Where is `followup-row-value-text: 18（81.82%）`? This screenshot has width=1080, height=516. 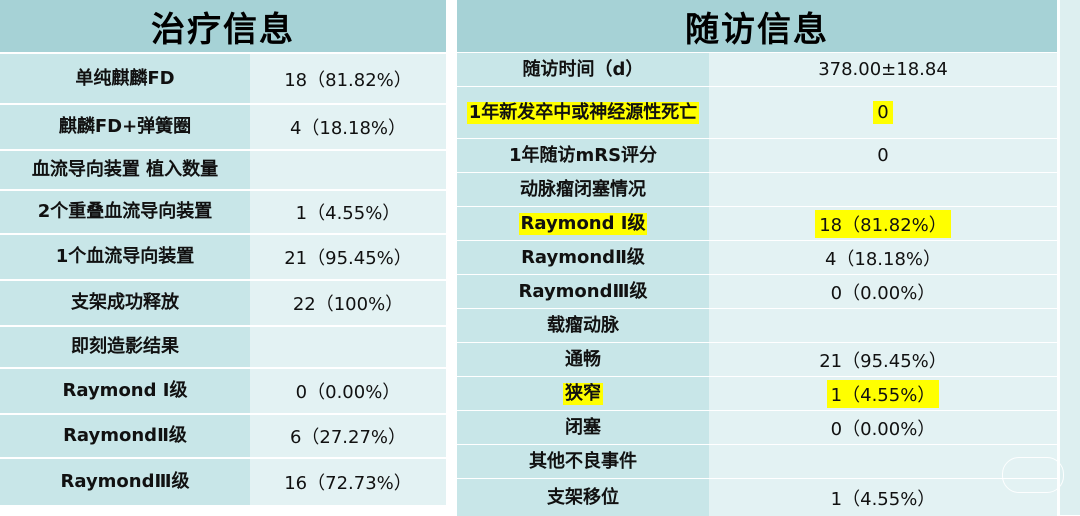
followup-row-value-text: 18（81.82%） is located at coordinates (883, 223).